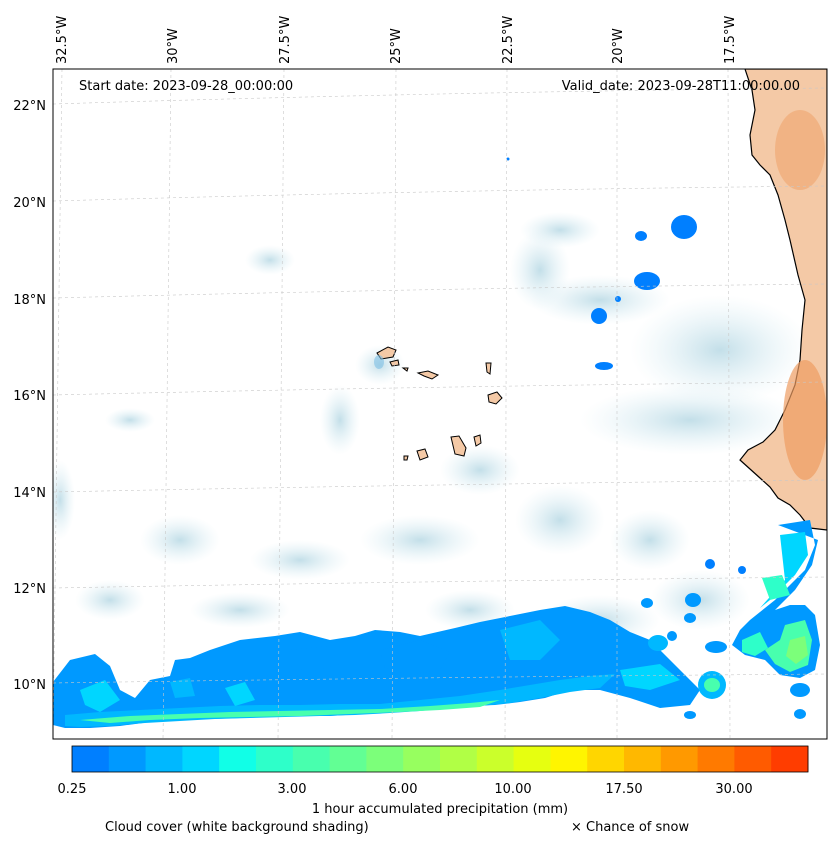  I want to click on colorbar-title: 1 hour accumulated precipitation (mm), so click(440, 809).